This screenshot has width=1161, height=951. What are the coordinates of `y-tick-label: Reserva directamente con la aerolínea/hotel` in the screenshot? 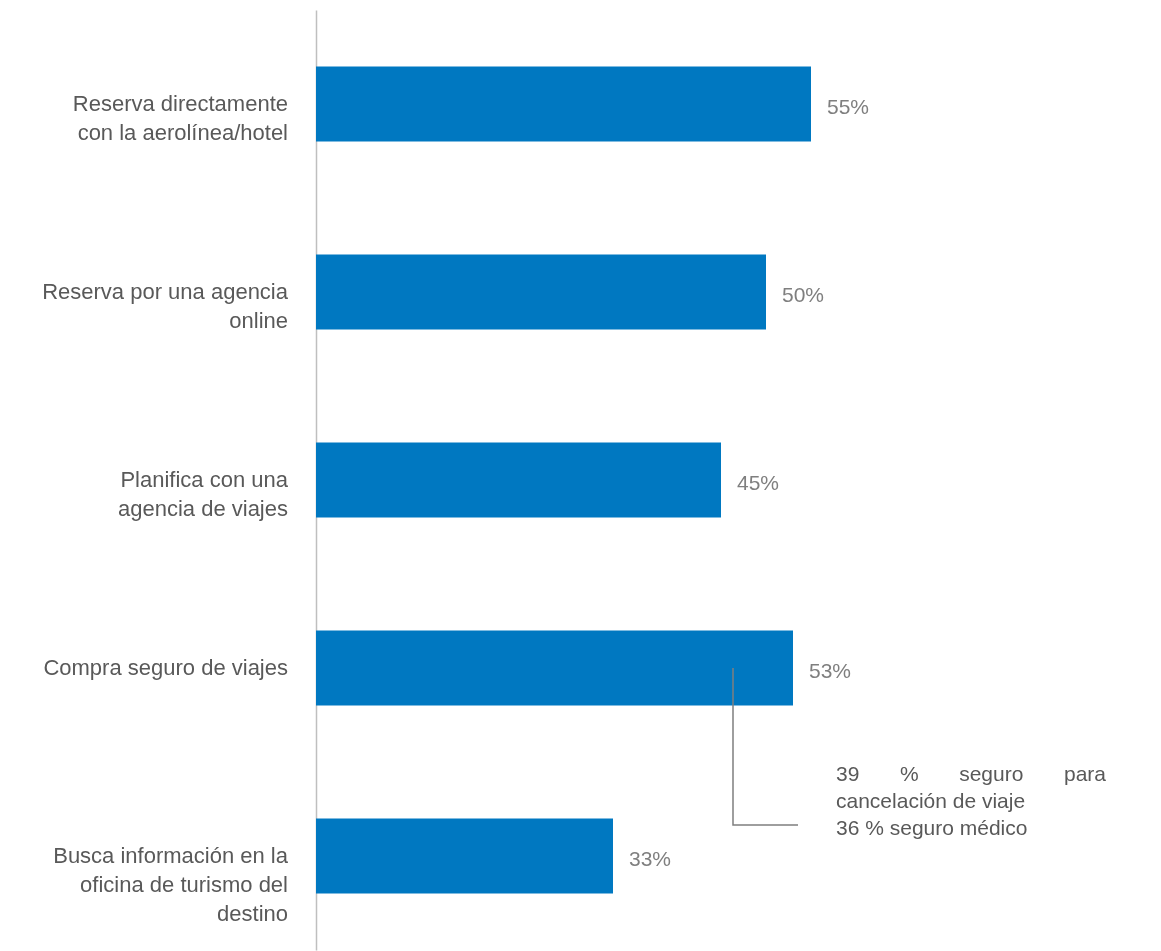 It's located at (180, 118).